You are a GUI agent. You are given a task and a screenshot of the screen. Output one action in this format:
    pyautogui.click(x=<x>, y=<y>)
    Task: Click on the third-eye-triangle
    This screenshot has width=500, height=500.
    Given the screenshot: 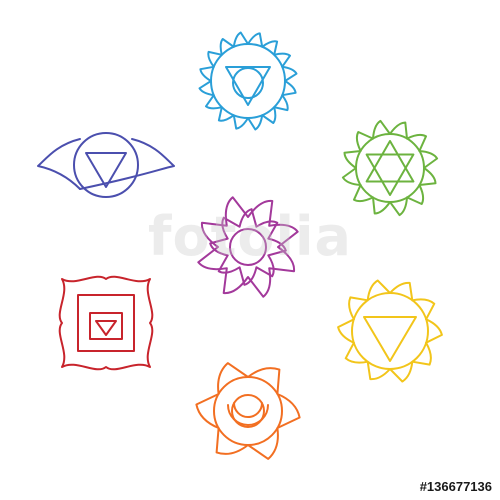 What is the action you would take?
    pyautogui.click(x=106, y=170)
    